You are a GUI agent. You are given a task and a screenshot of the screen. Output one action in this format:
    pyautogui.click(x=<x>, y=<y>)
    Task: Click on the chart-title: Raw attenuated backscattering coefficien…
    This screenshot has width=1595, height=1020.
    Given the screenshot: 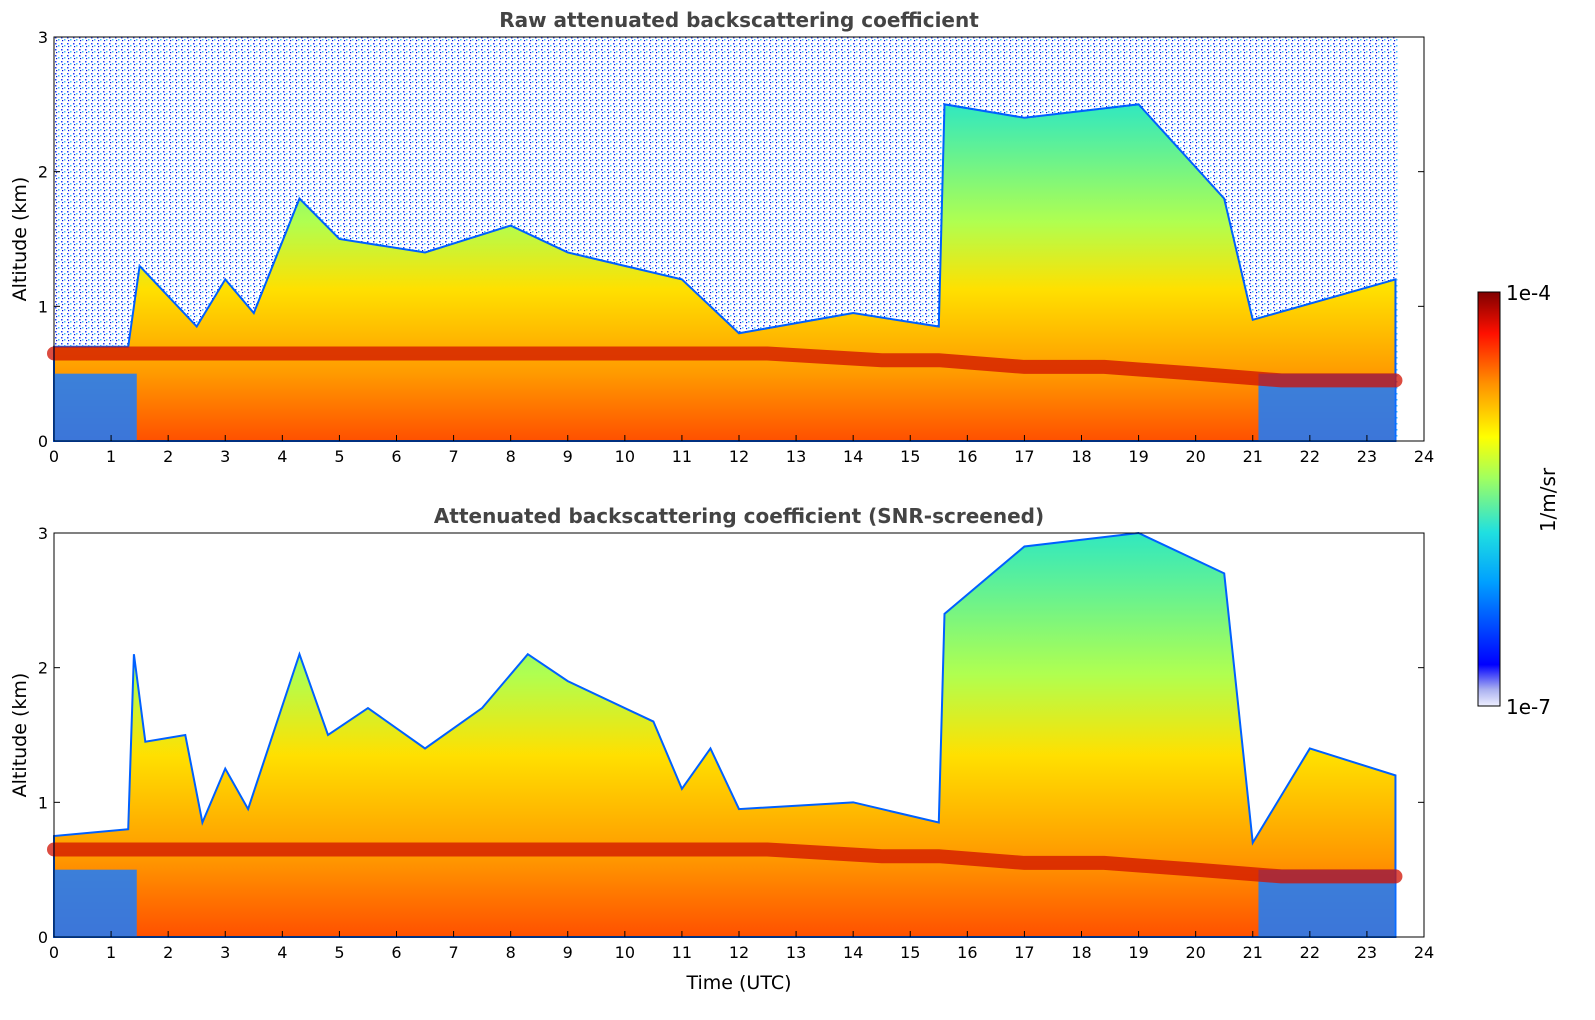 What is the action you would take?
    pyautogui.click(x=739, y=20)
    